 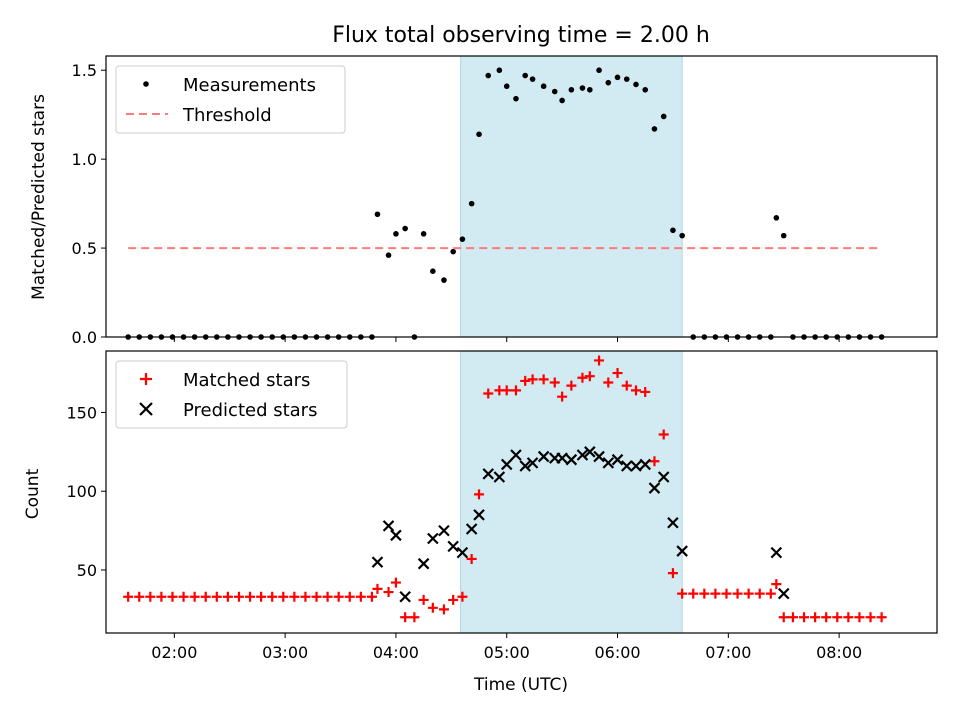 What do you see at coordinates (249, 85) in the screenshot?
I see `legend-label: Measurements` at bounding box center [249, 85].